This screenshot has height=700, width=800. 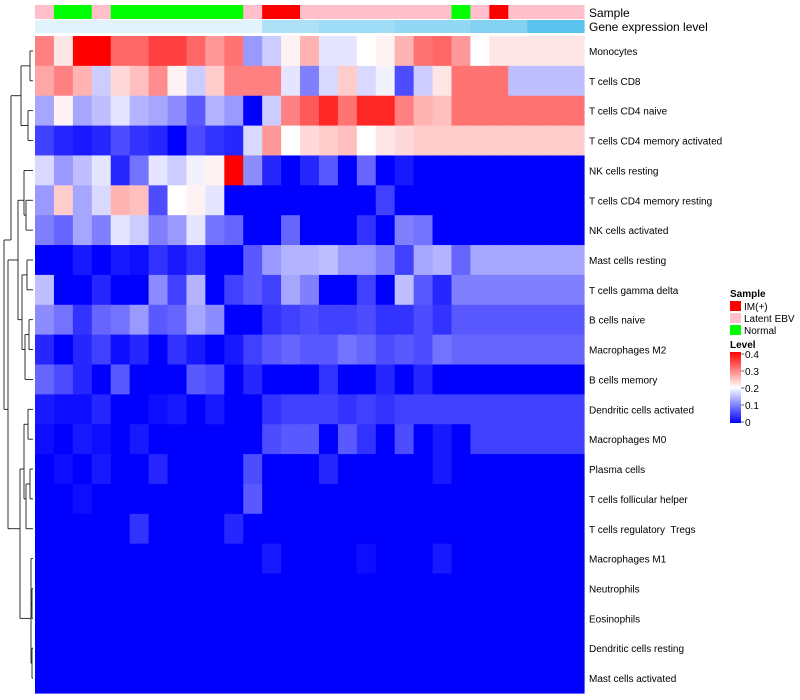 What do you see at coordinates (756, 307) in the screenshot?
I see `legend-label: IM(+)` at bounding box center [756, 307].